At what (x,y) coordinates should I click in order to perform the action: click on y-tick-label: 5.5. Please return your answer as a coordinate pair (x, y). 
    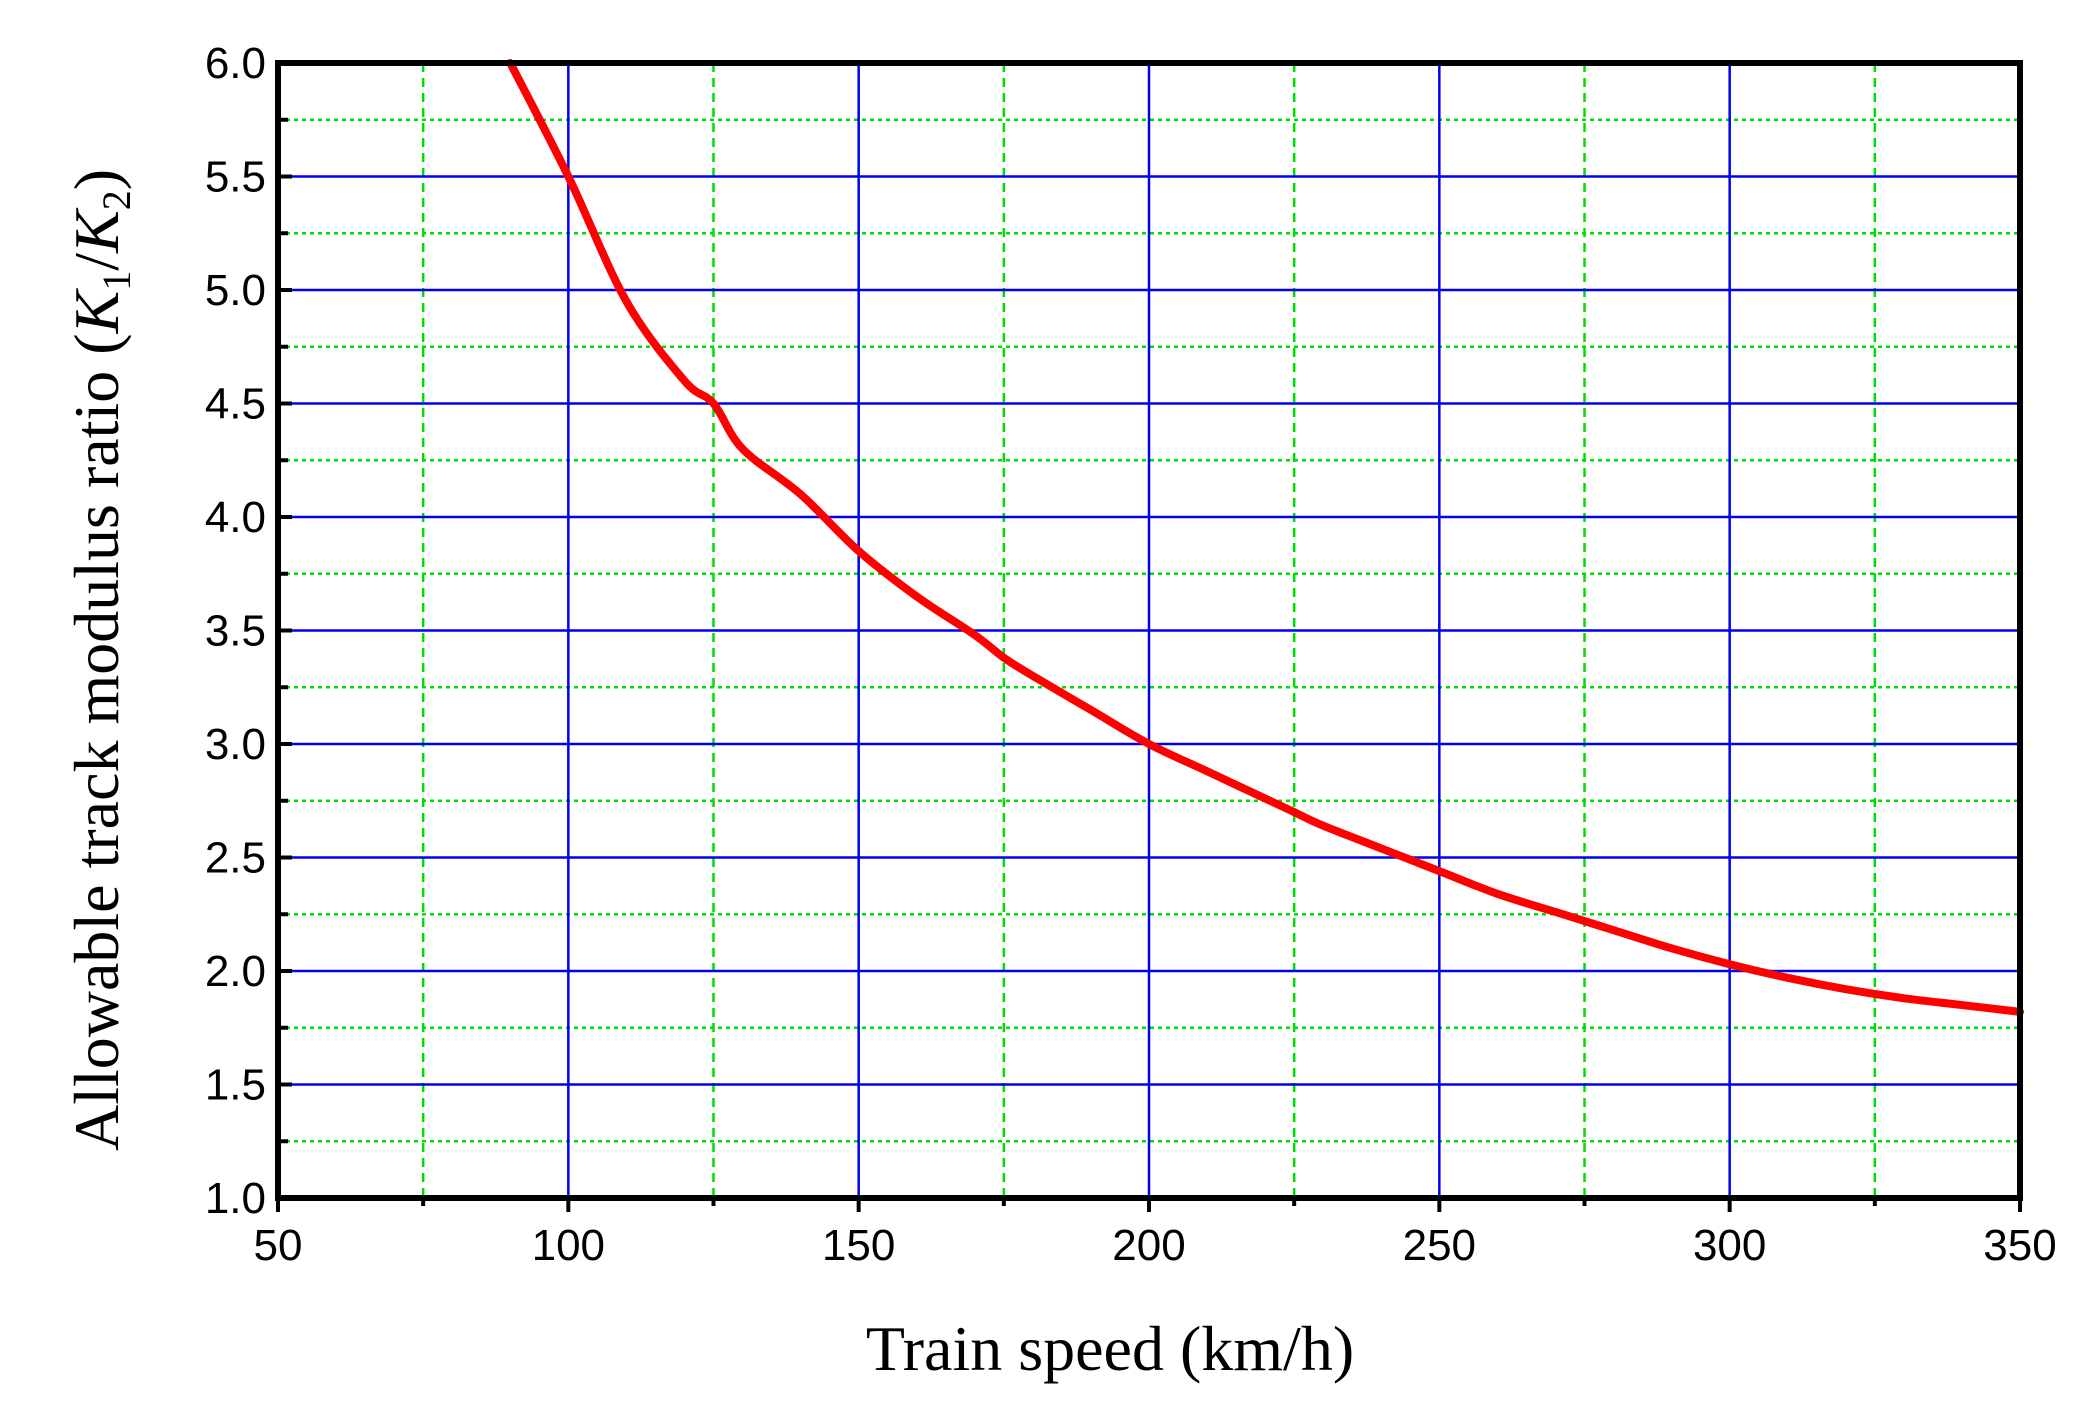
    Looking at the image, I should click on (235, 177).